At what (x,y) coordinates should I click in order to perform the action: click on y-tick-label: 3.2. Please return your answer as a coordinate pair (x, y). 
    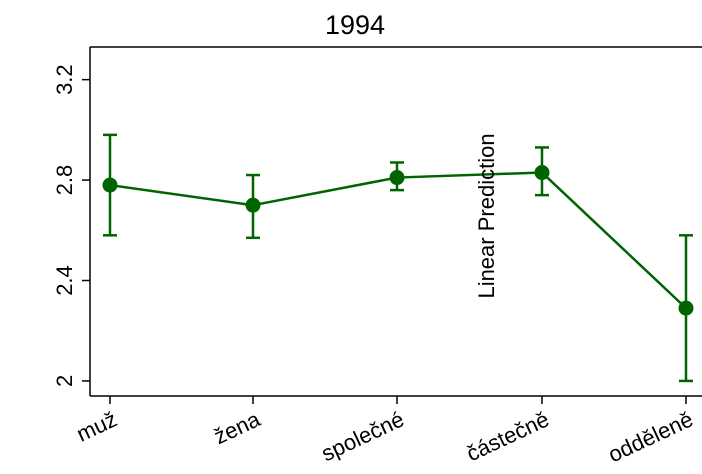
    Looking at the image, I should click on (64, 79).